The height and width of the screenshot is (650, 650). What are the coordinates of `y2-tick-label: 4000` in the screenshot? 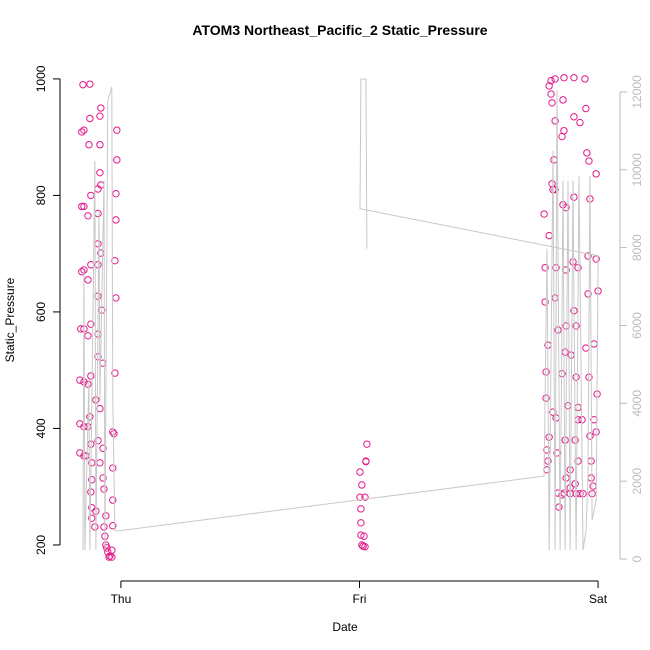 It's located at (637, 403).